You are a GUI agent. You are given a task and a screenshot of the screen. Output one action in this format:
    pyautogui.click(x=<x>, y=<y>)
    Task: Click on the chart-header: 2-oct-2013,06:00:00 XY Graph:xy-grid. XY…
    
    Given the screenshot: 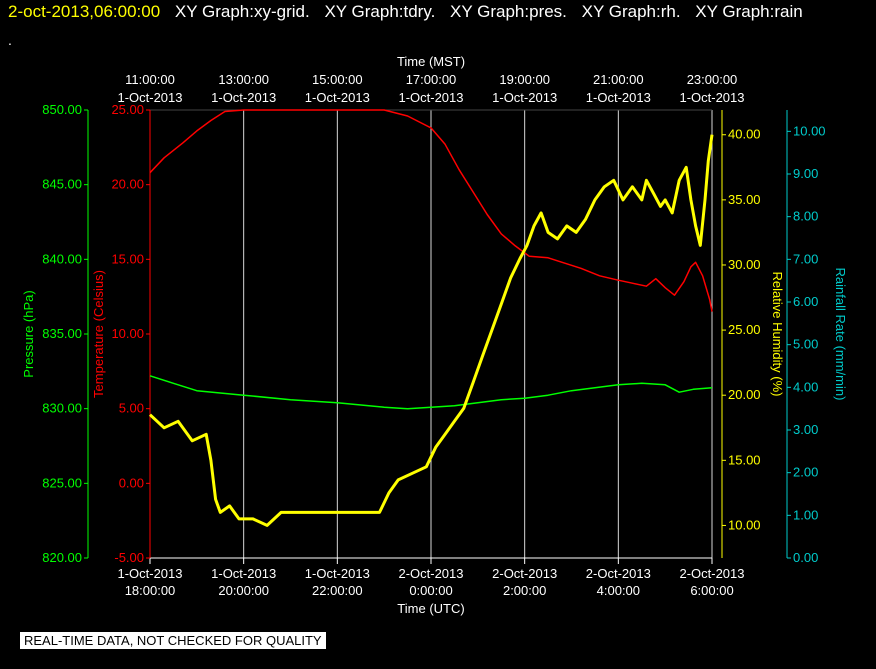 What is the action you would take?
    pyautogui.click(x=410, y=12)
    